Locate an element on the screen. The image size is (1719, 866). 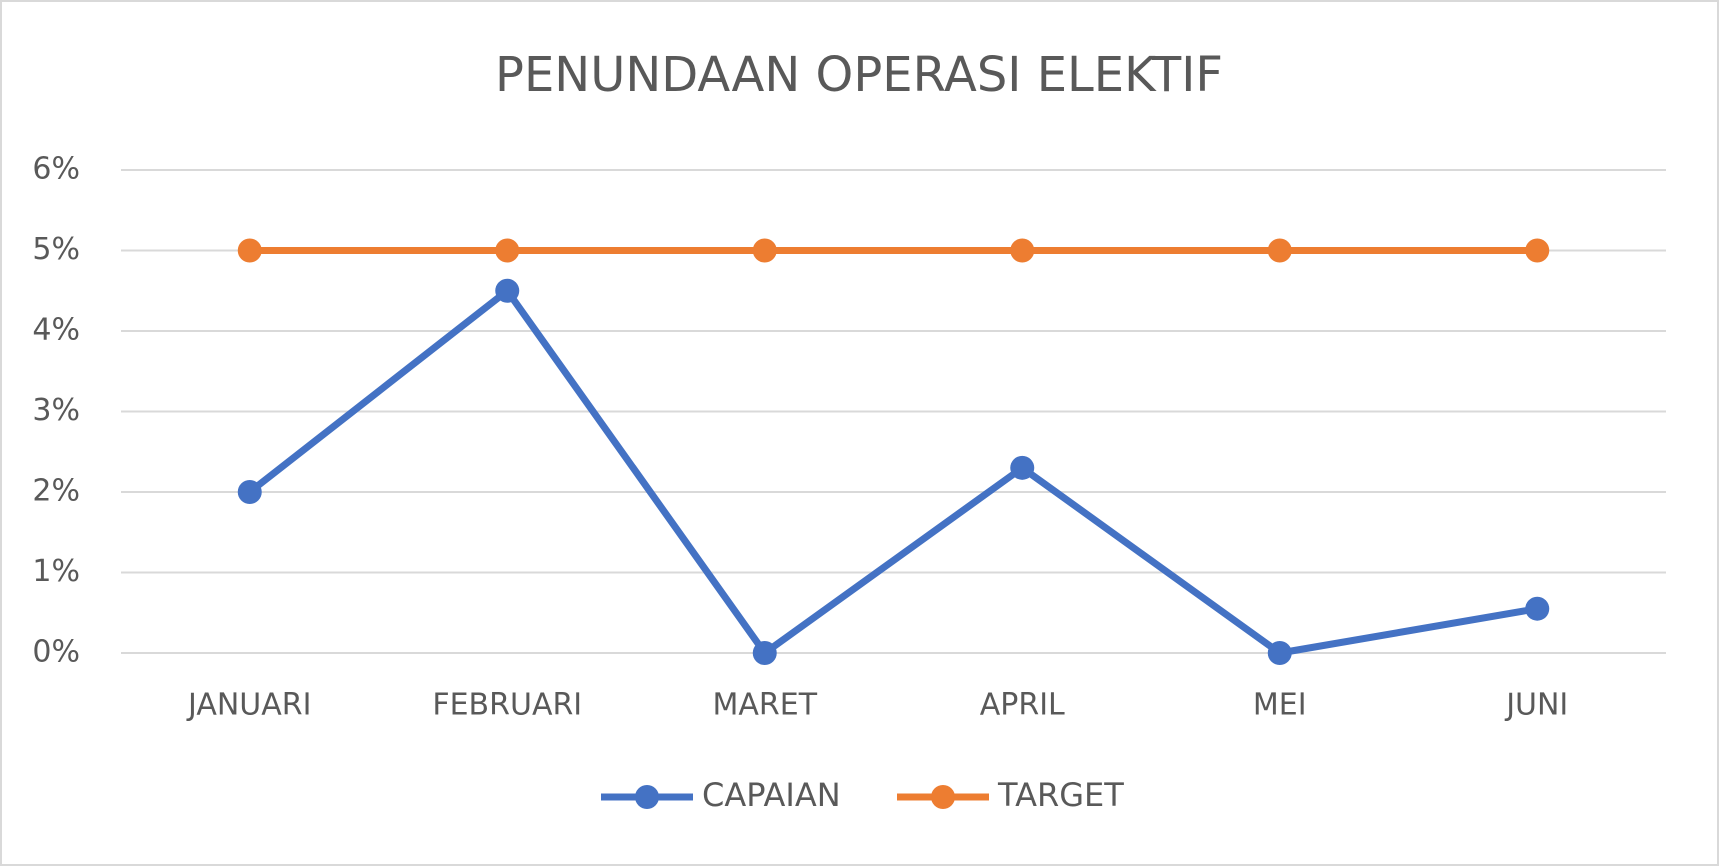
chart-title: PENUNDAAN OPERASI ELEKTIF is located at coordinates (859, 75).